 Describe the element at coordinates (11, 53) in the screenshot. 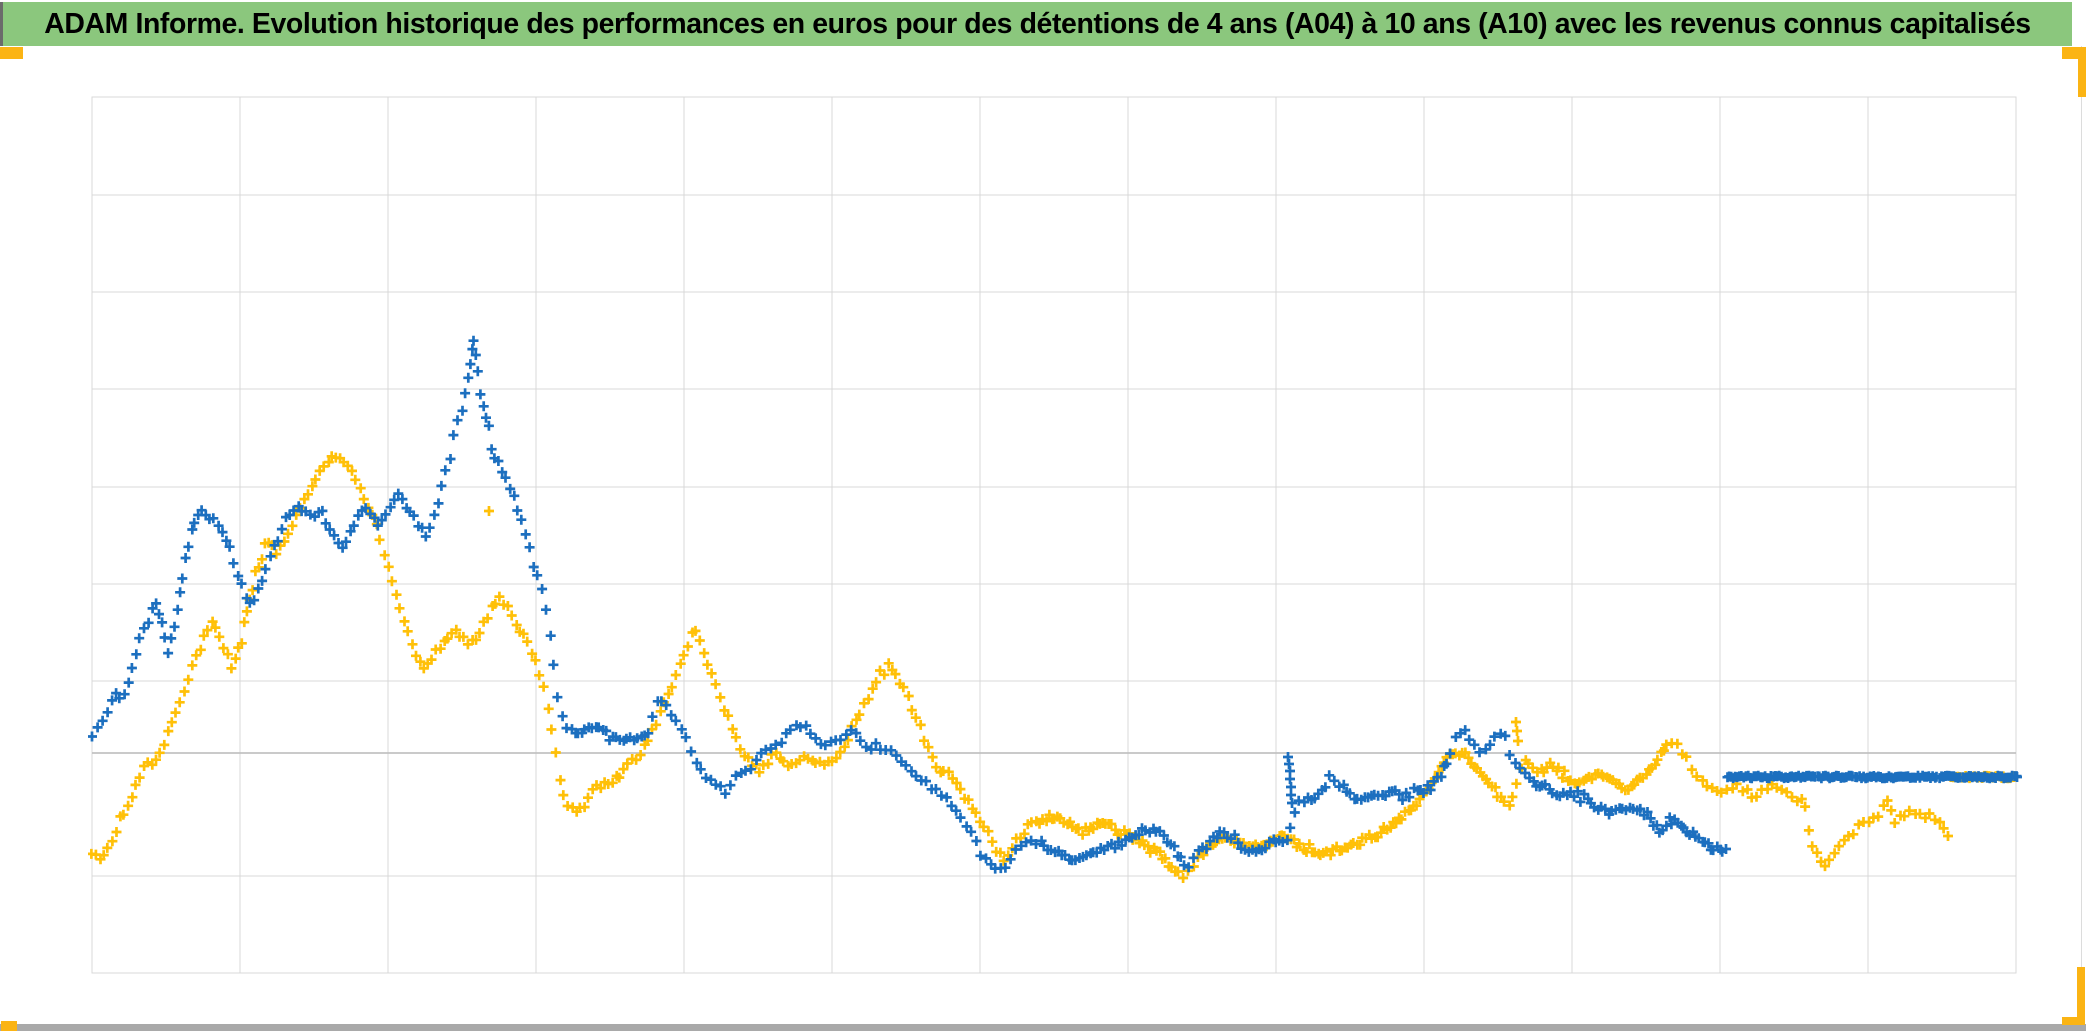

I see `capture-corner-top-left` at that location.